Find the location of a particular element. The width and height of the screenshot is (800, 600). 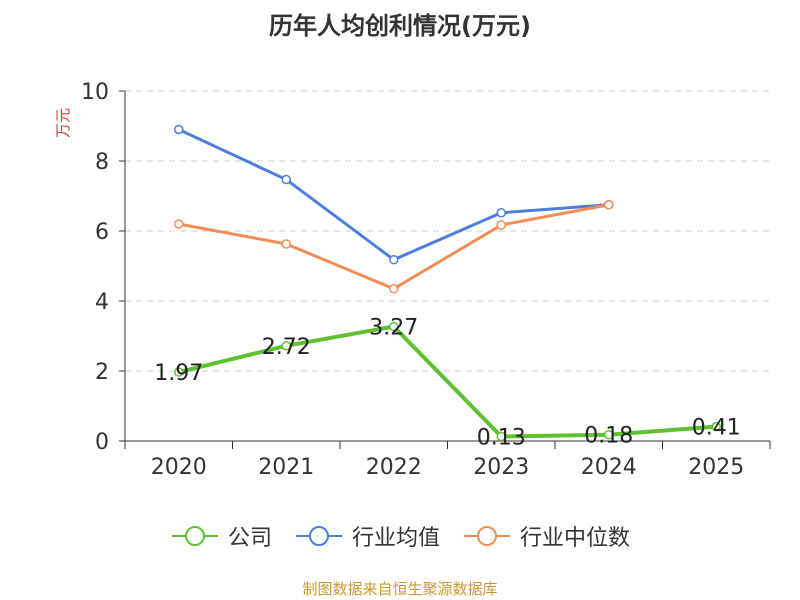

legend: 公司 行业均值 行业中位数 is located at coordinates (400, 536).